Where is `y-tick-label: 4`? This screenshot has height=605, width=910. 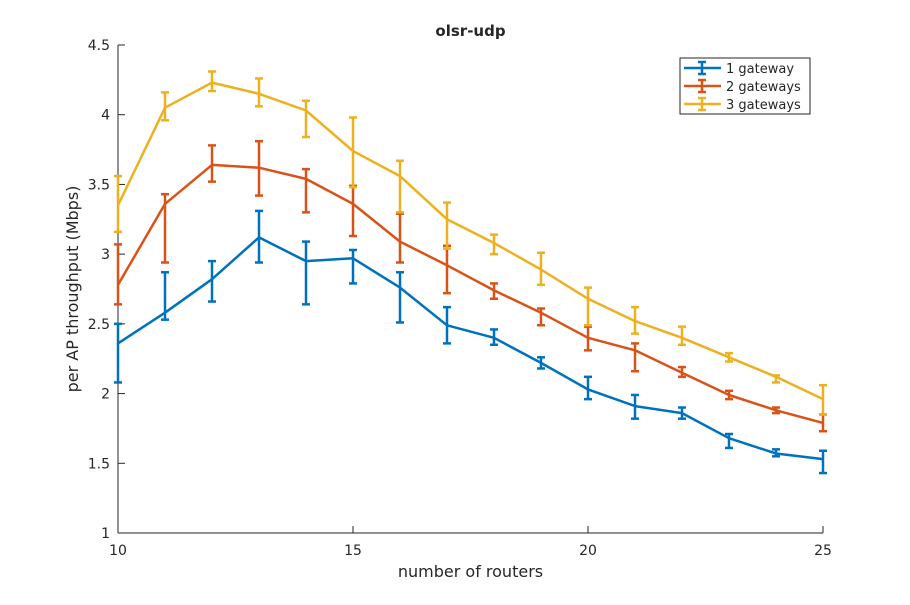
y-tick-label: 4 is located at coordinates (105, 116).